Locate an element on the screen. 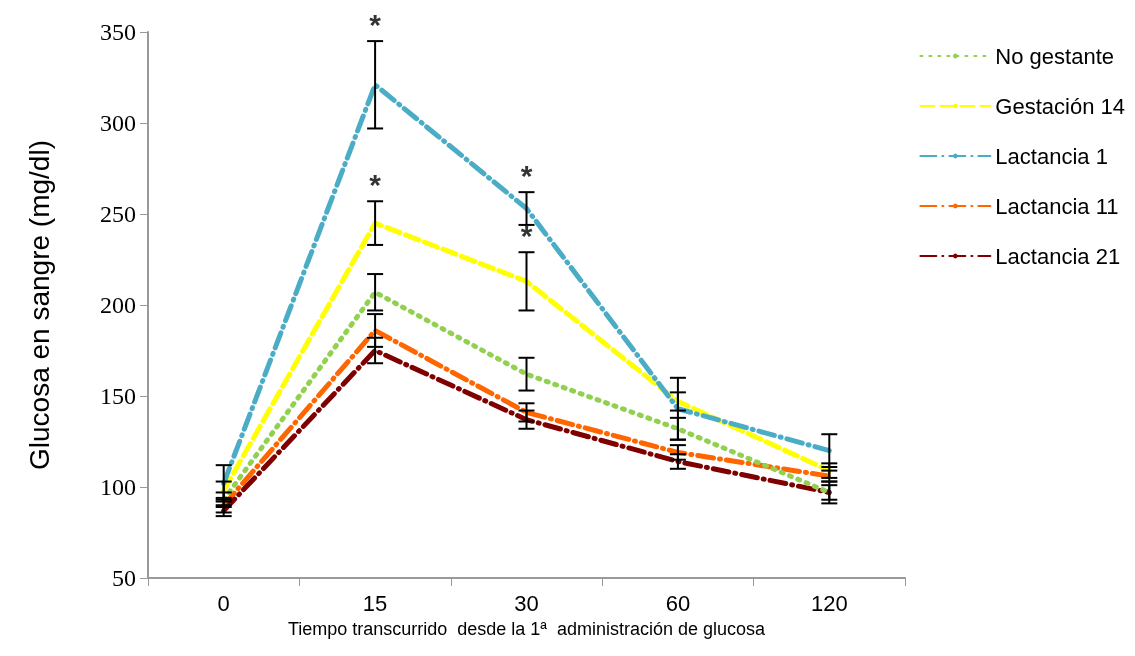 This screenshot has width=1135, height=656. legend-label: No gestante is located at coordinates (1054, 56).